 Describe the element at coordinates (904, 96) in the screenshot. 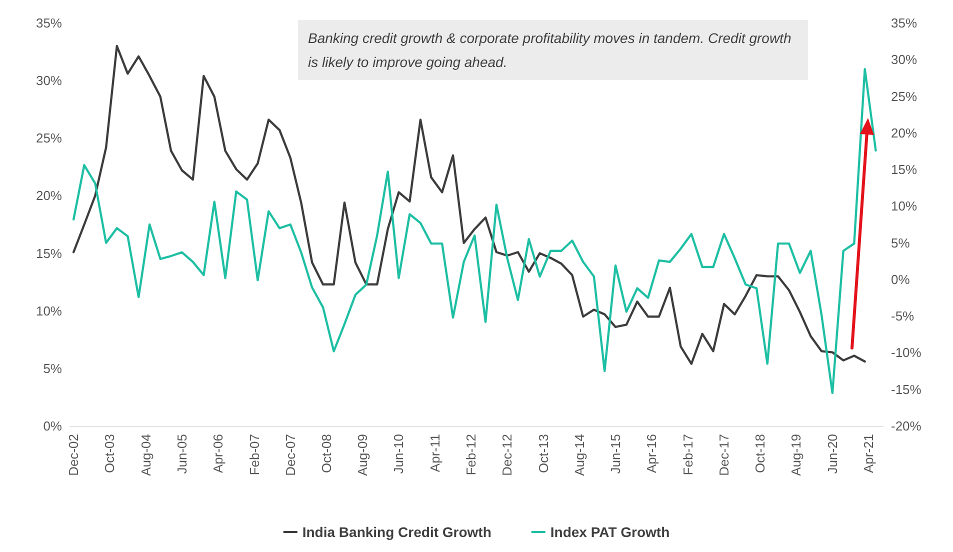

I see `y2-tick-label: 25%` at that location.